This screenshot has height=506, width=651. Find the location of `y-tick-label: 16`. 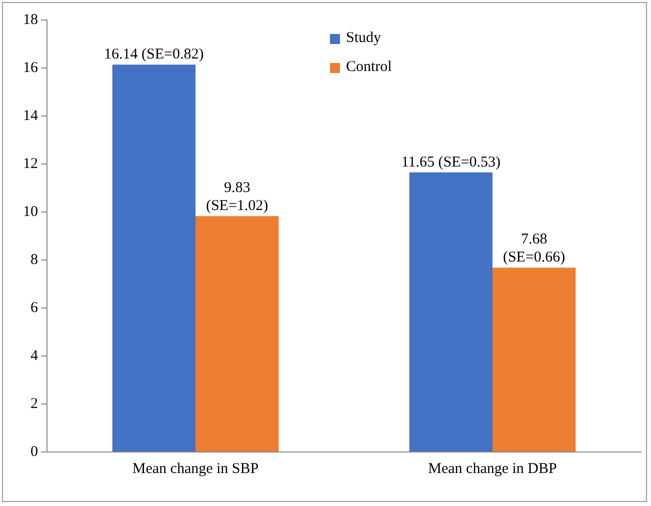

y-tick-label: 16 is located at coordinates (30, 68).